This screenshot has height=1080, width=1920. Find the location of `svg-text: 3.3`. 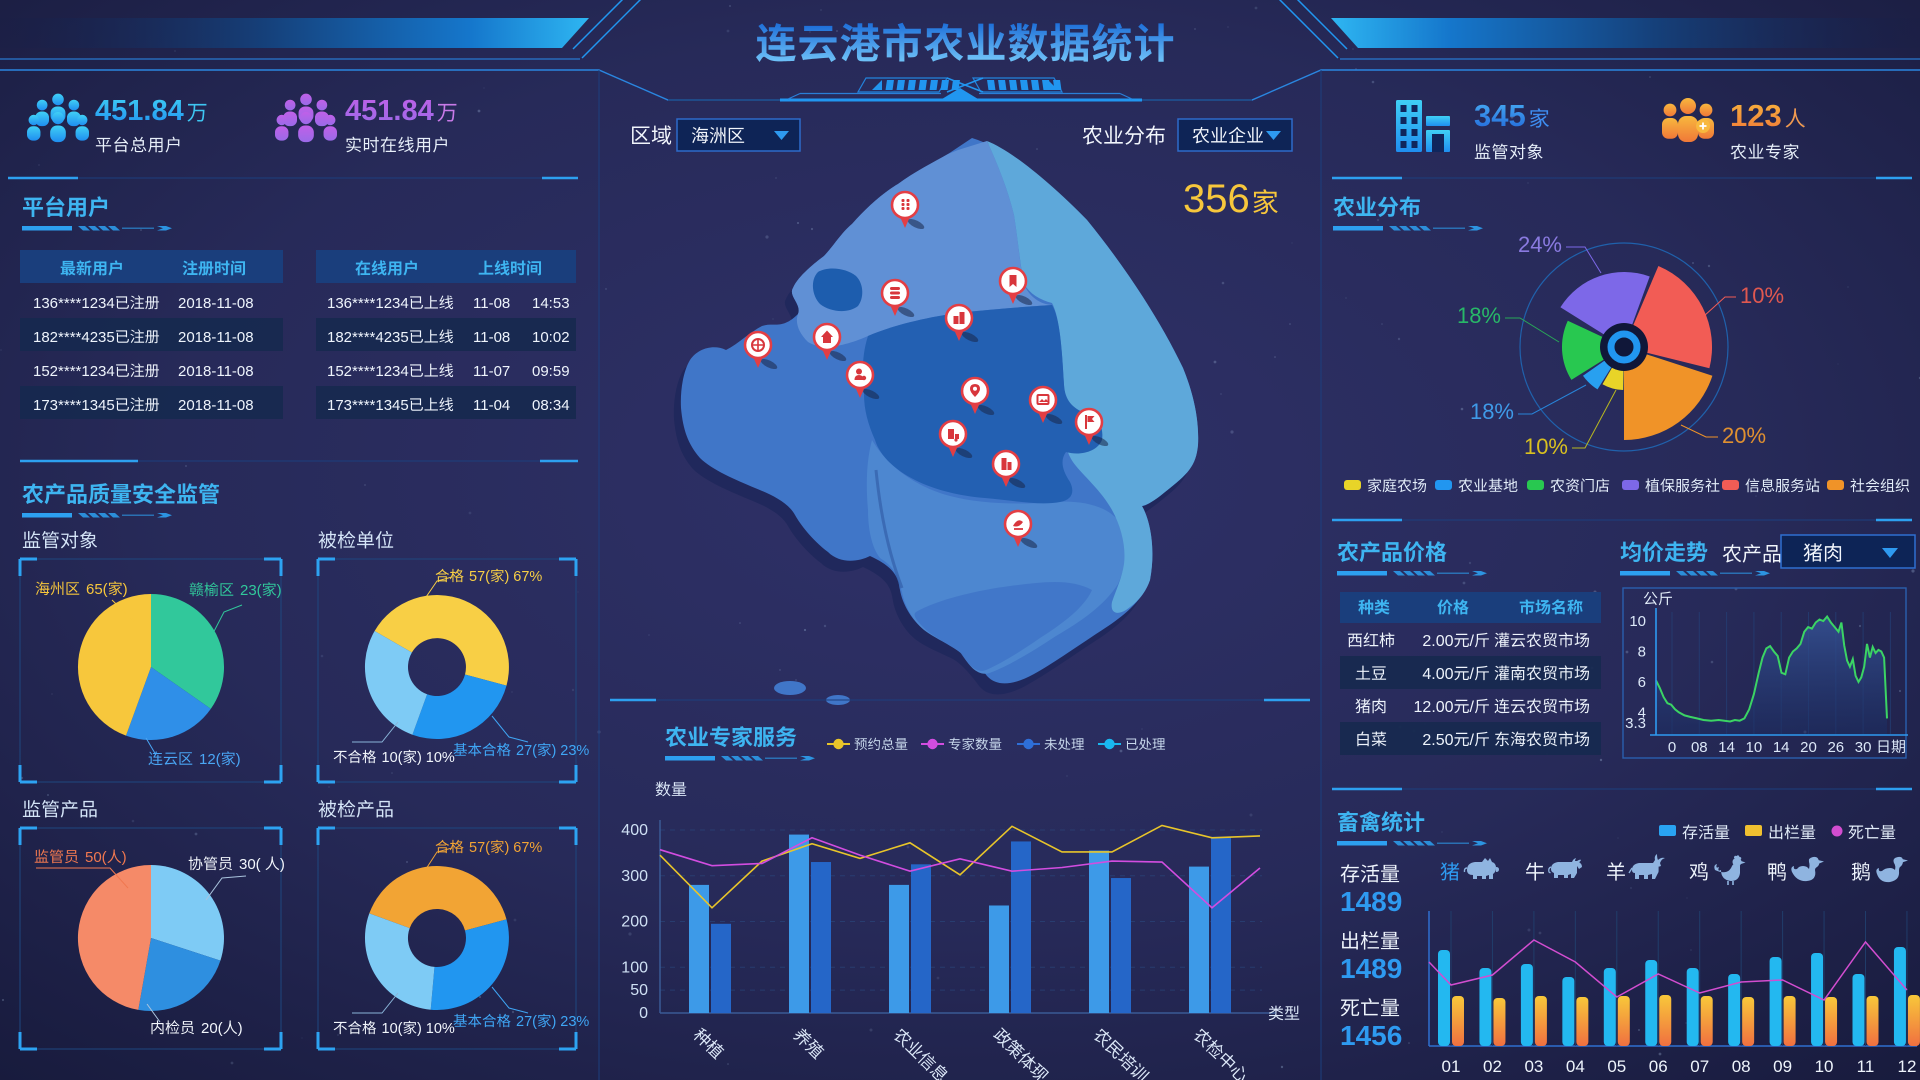

svg-text: 3.3 is located at coordinates (1635, 723).